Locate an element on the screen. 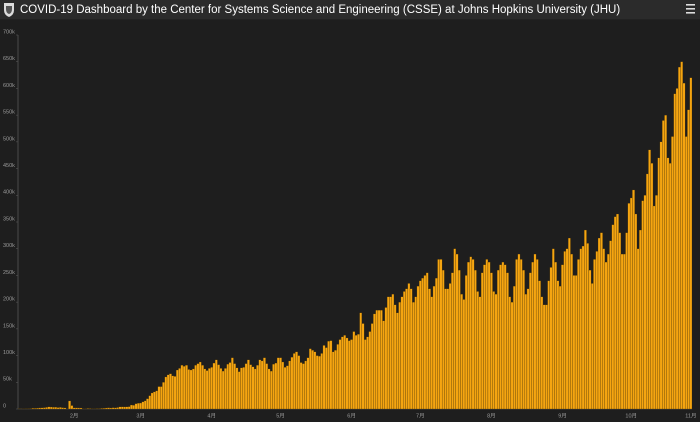  x-tick-label: 7月 is located at coordinates (420, 415).